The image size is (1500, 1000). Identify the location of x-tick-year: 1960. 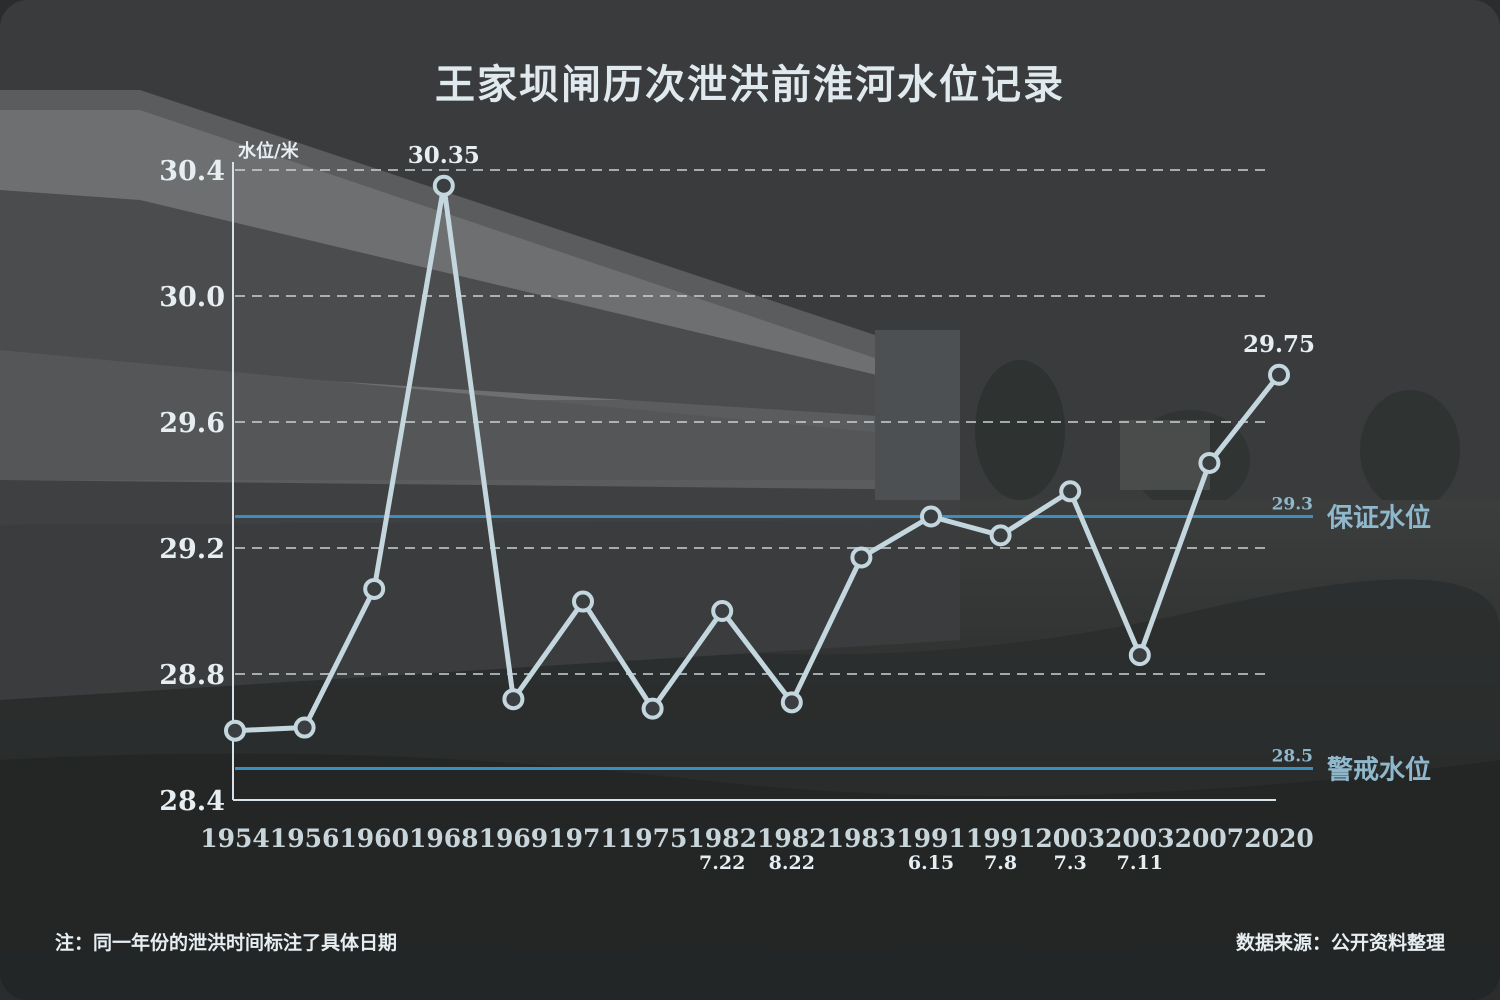
(374, 838).